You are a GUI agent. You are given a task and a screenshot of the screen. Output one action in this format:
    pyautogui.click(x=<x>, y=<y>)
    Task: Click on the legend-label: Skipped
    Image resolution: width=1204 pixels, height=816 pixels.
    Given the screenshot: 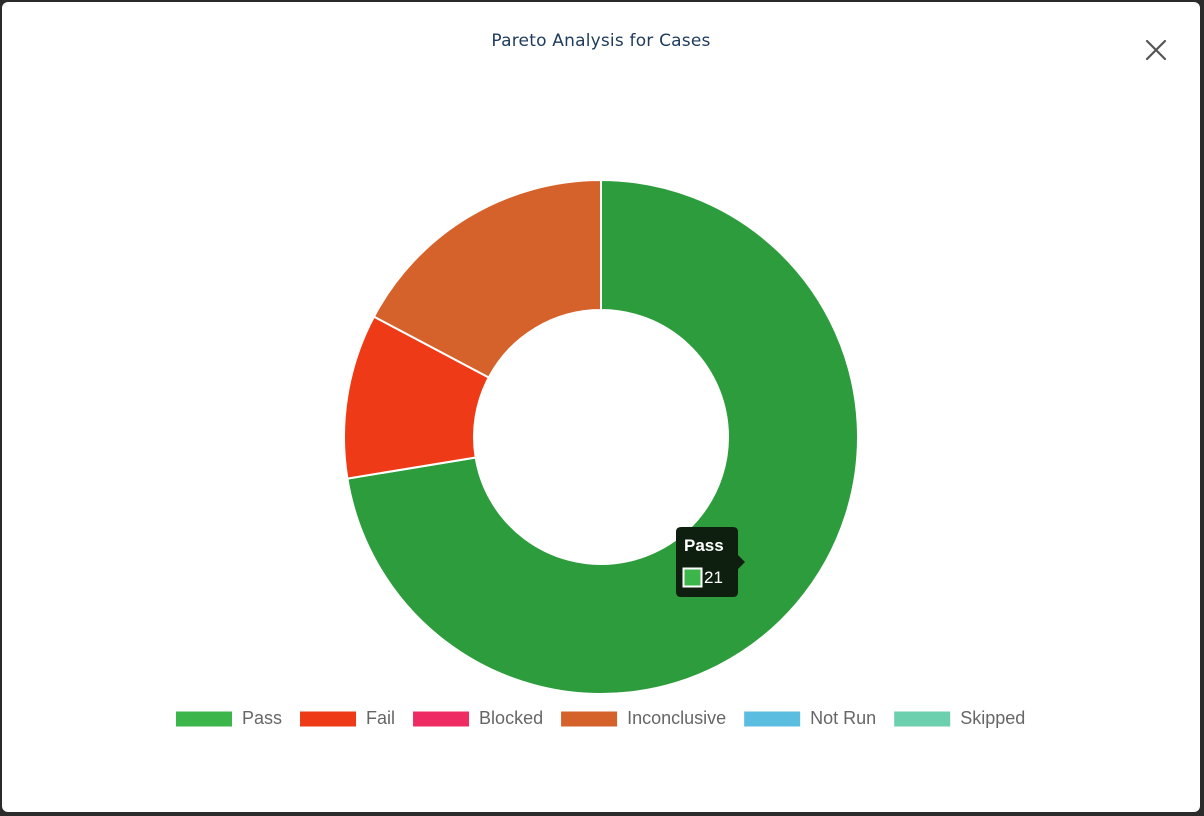 What is the action you would take?
    pyautogui.click(x=992, y=718)
    